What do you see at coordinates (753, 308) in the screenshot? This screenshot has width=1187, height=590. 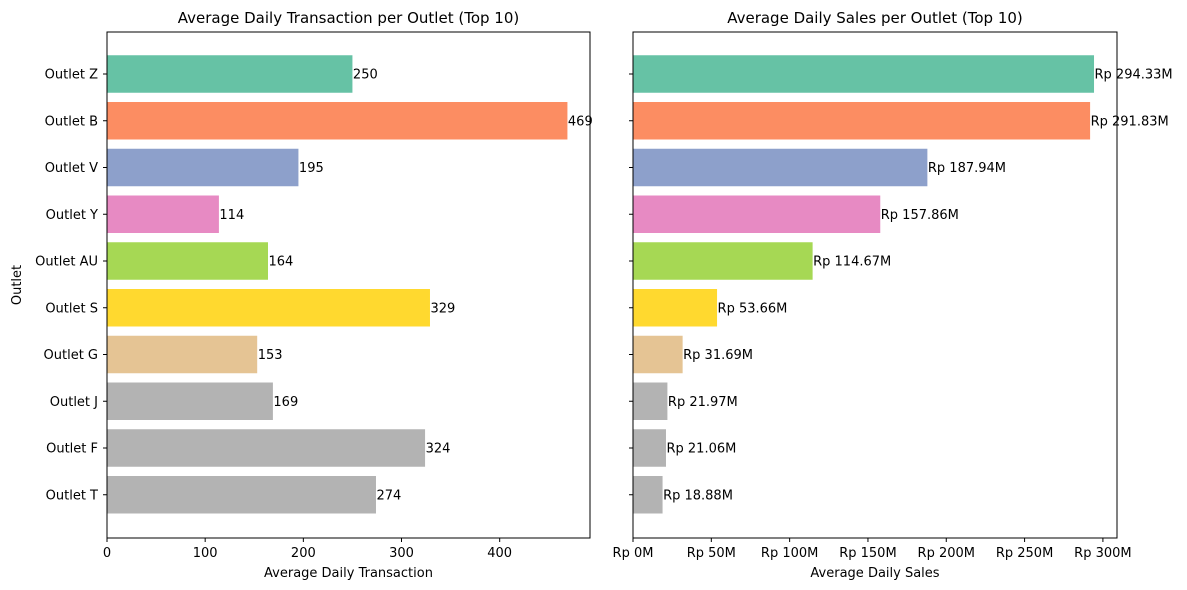 I see `sales-data-label: Rp 53.66M` at bounding box center [753, 308].